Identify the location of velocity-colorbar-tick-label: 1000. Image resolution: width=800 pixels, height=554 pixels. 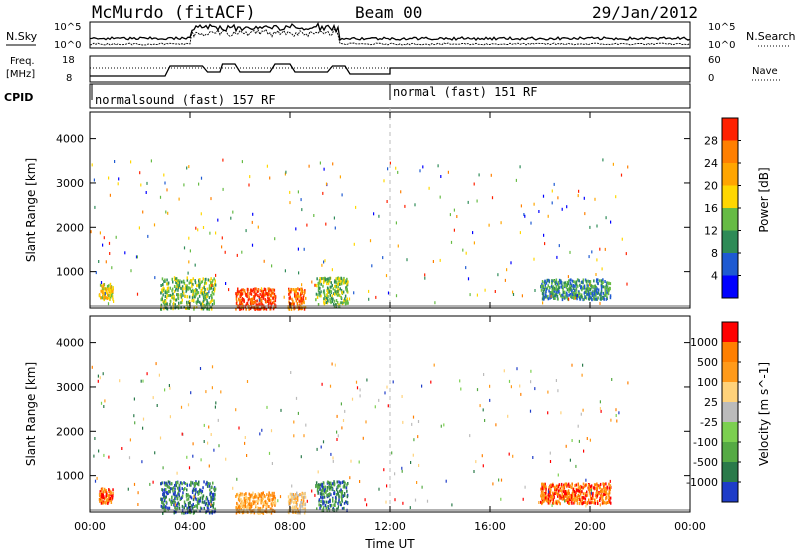
(704, 342).